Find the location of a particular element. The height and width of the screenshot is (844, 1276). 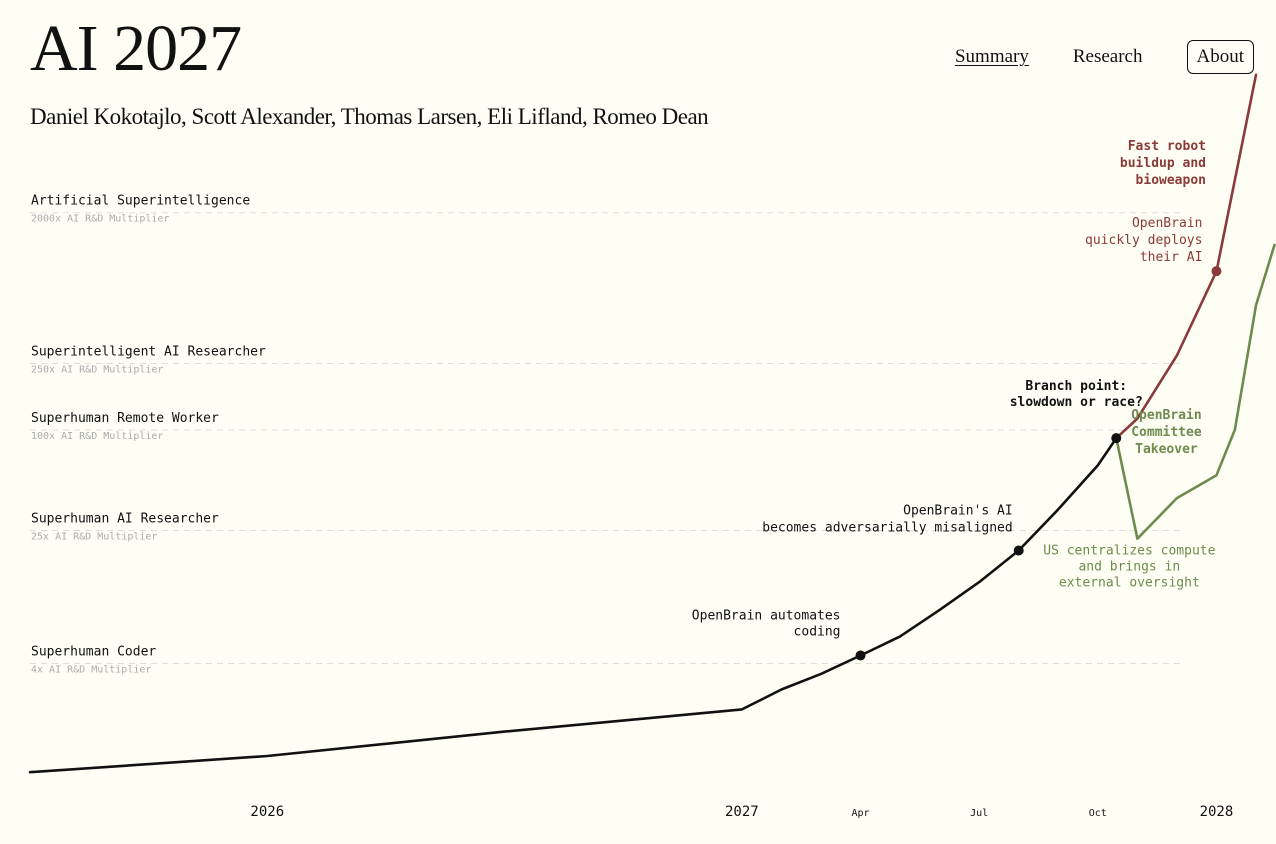

event-dot-misaligned is located at coordinates (1018, 550).